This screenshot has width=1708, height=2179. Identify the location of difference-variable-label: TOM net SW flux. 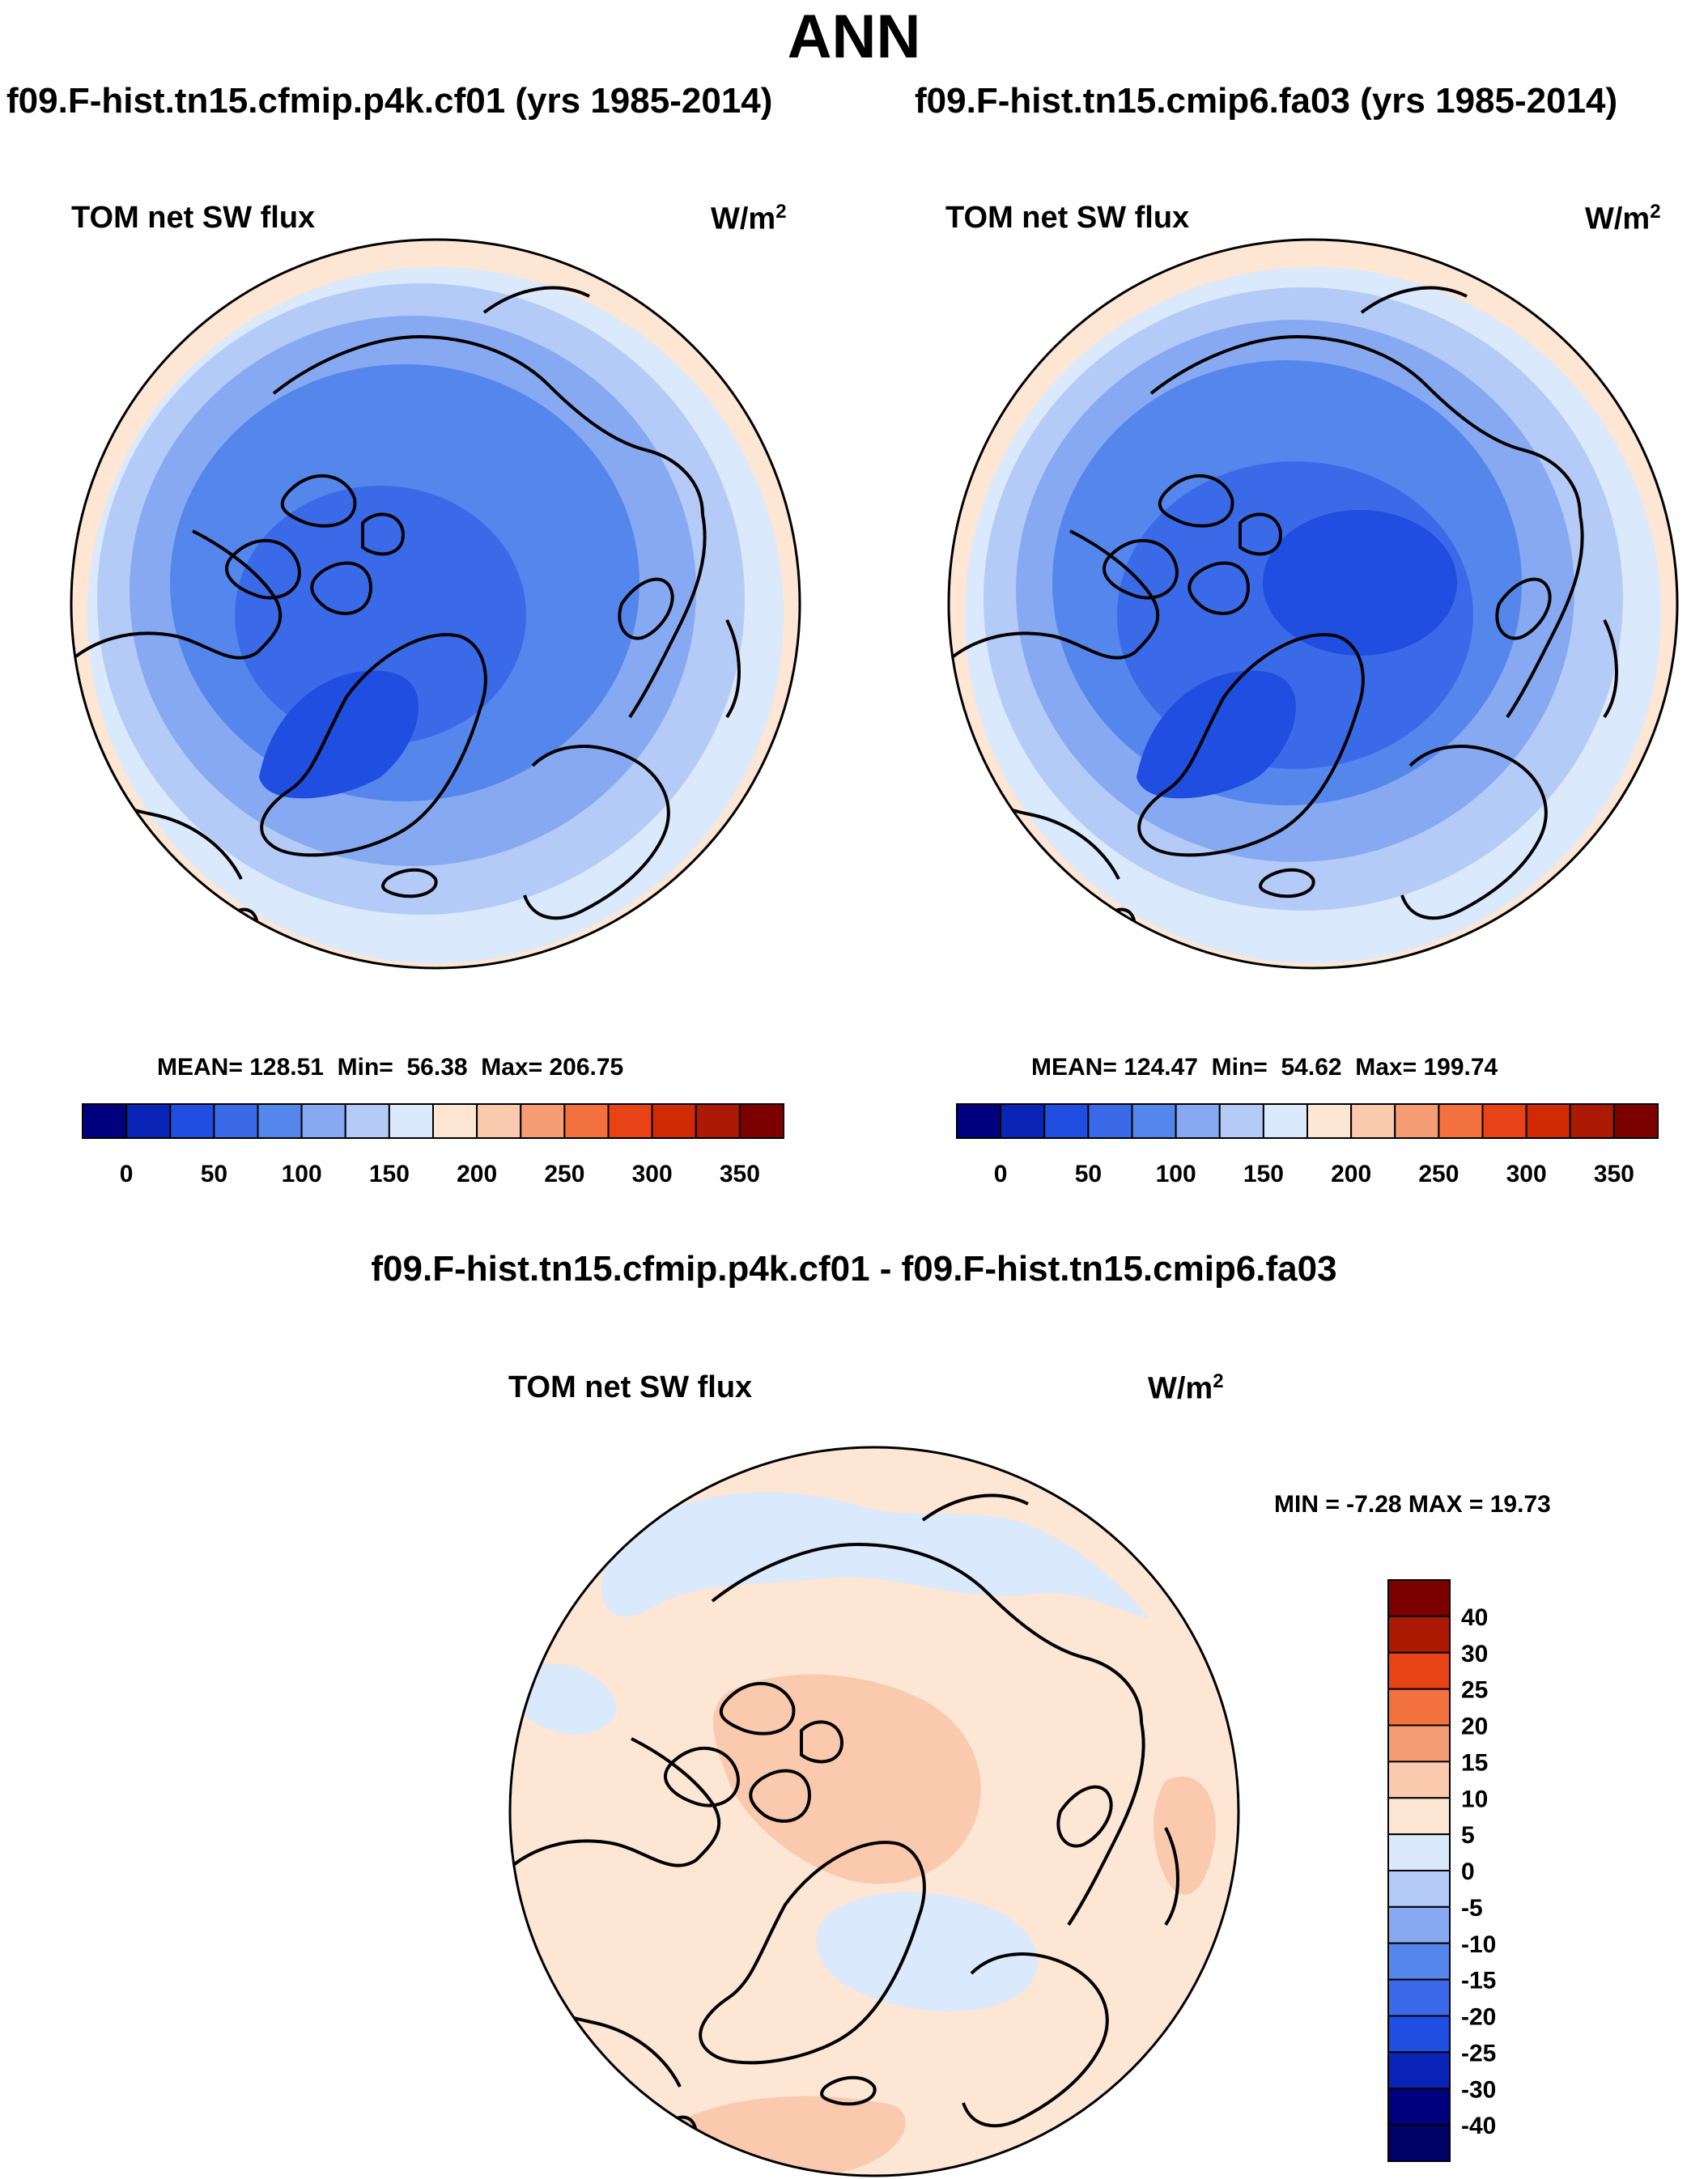
(630, 1387).